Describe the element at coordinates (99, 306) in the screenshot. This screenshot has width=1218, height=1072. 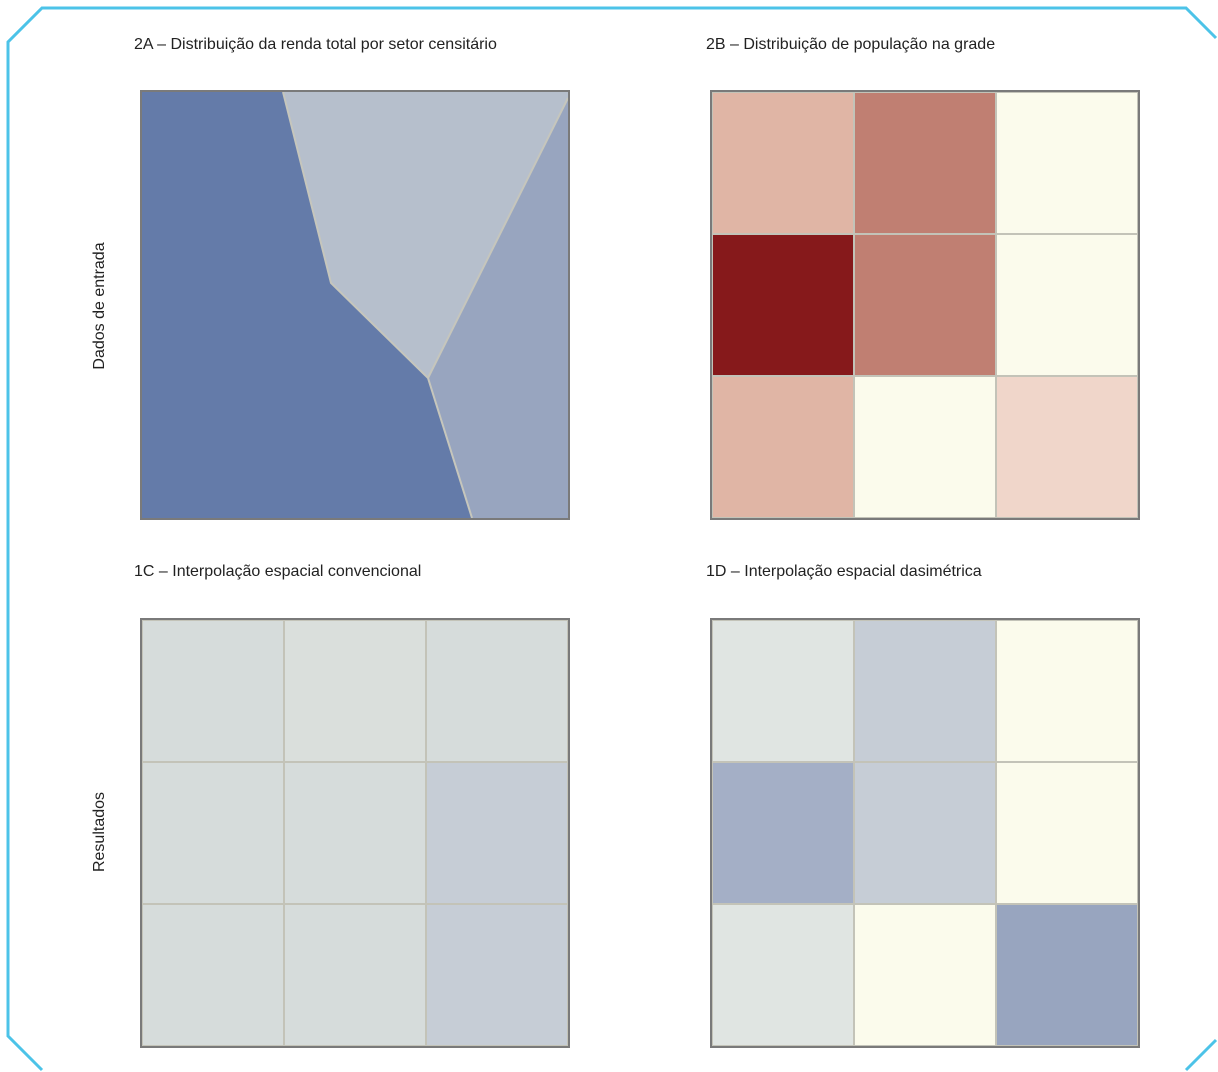
I see `row-label-input: Dados de entrada` at that location.